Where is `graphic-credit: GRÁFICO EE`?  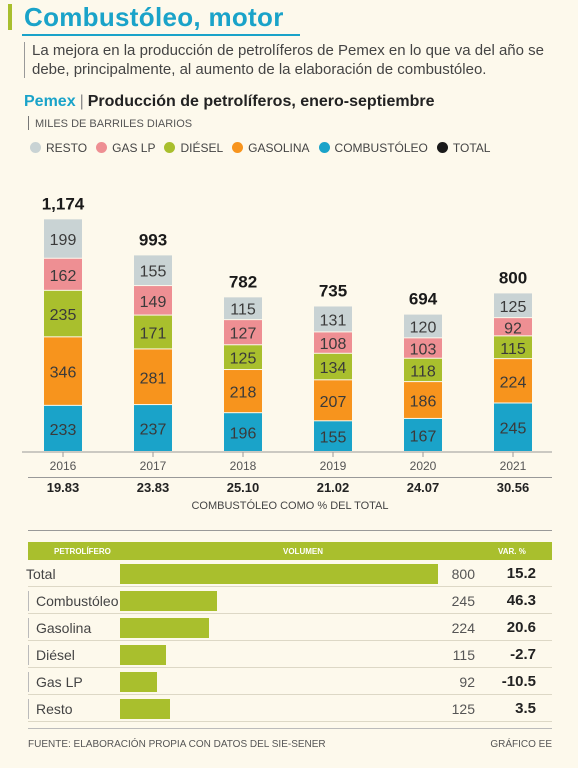 graphic-credit: GRÁFICO EE is located at coordinates (521, 744).